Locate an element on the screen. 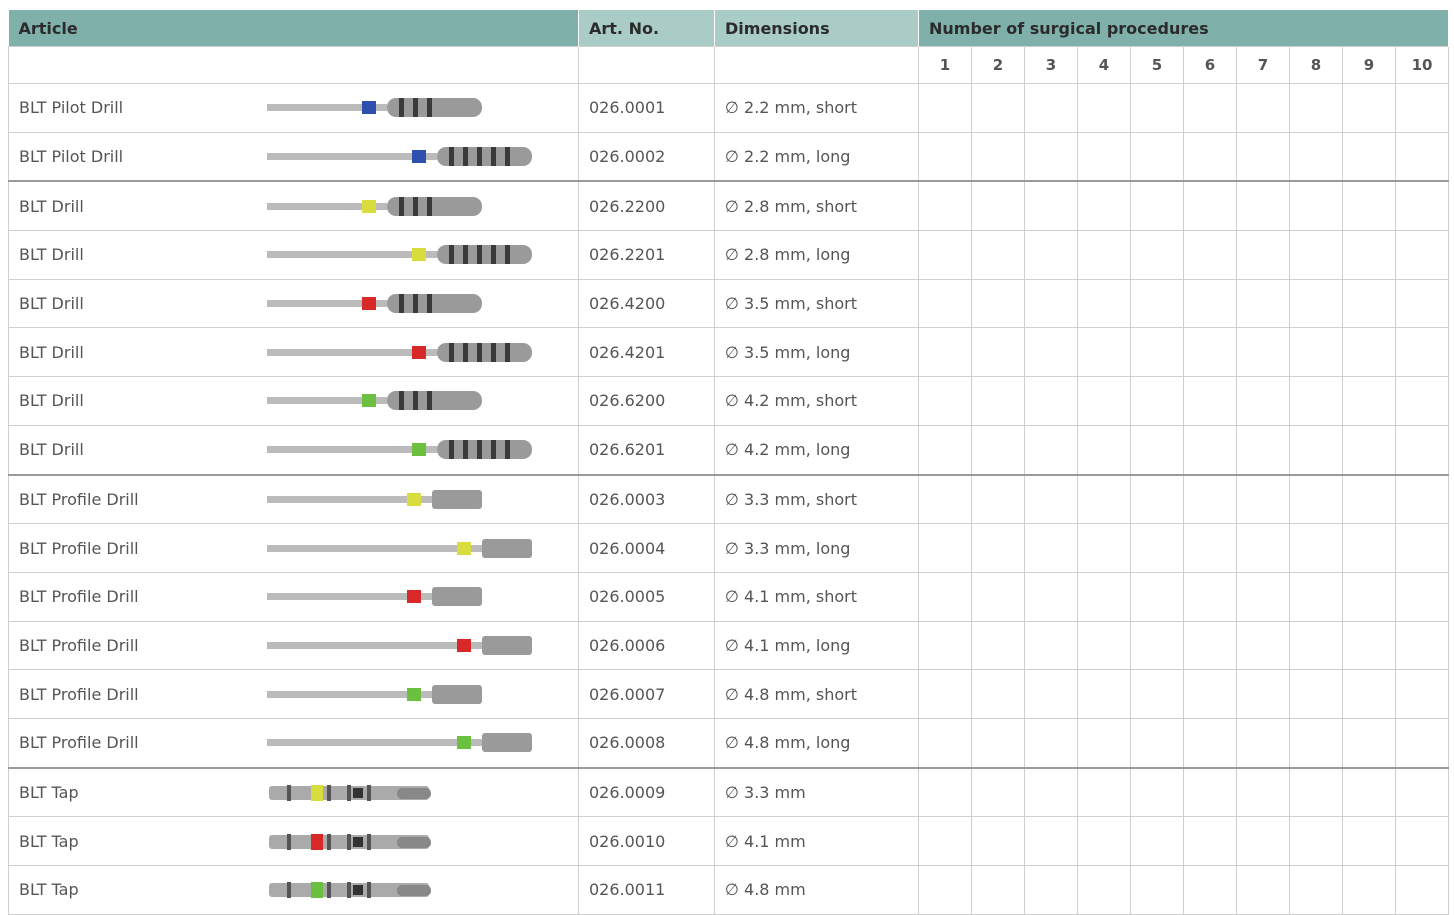 Image resolution: width=1454 pixels, height=915 pixels. empty-cell is located at coordinates (293, 65).